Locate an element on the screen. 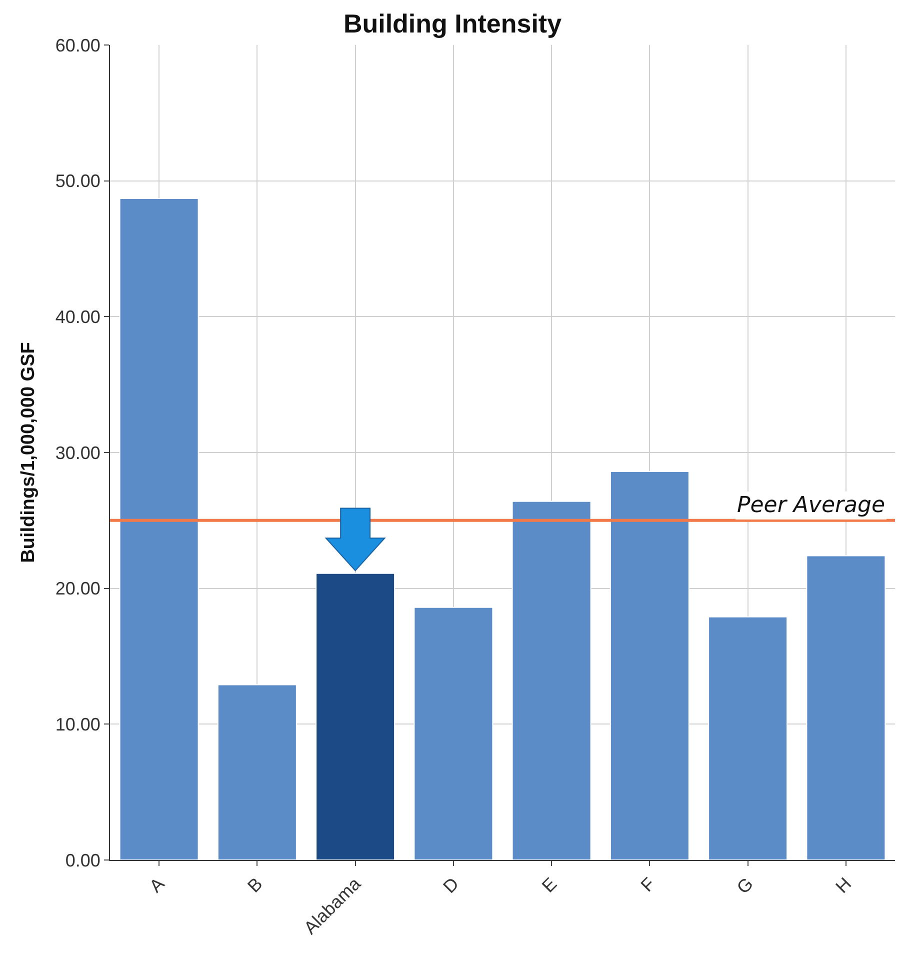  y-tick-label: 20.00 is located at coordinates (77, 588).